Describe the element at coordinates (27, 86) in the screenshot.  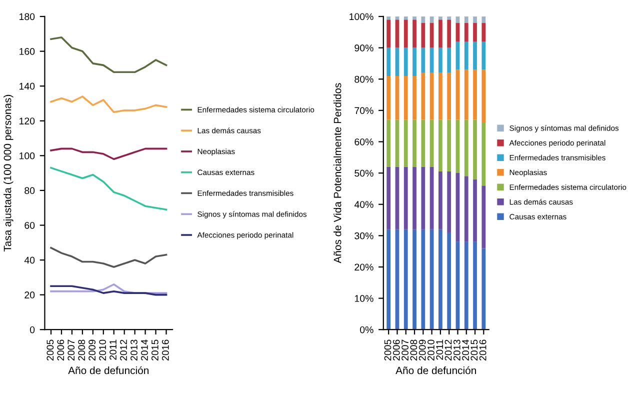
I see `y-tick-label: 140` at that location.